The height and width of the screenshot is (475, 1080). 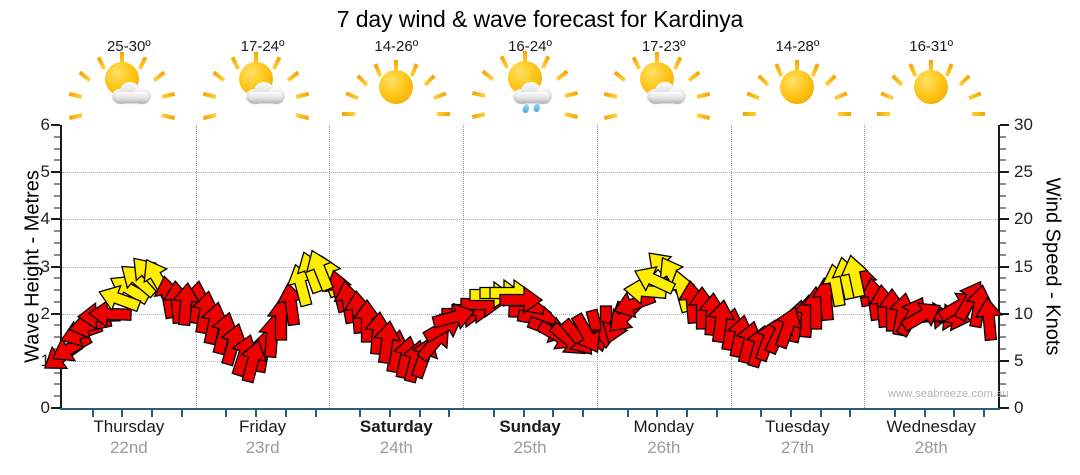 What do you see at coordinates (530, 426) in the screenshot?
I see `day-name: Sunday` at bounding box center [530, 426].